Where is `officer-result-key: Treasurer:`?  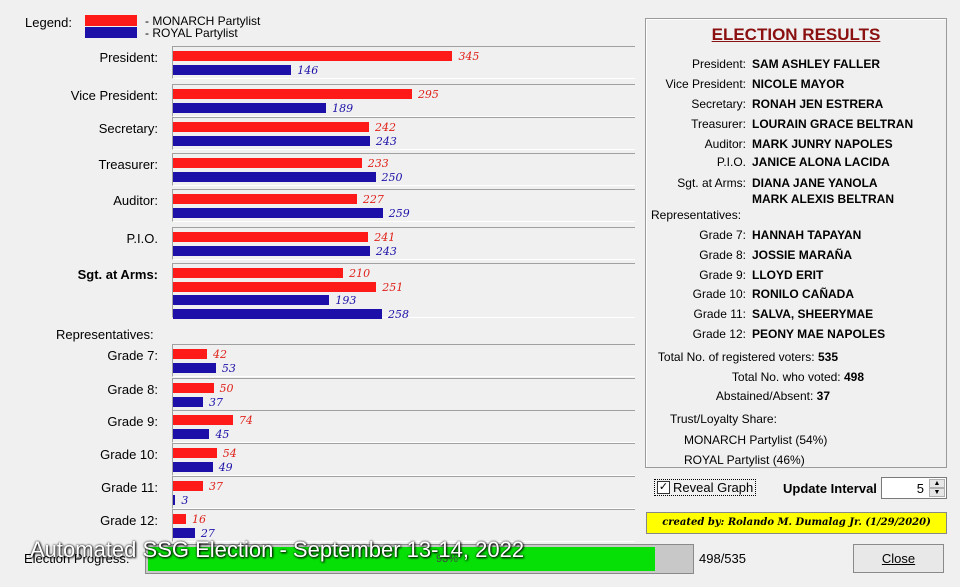 officer-result-key: Treasurer: is located at coordinates (718, 124).